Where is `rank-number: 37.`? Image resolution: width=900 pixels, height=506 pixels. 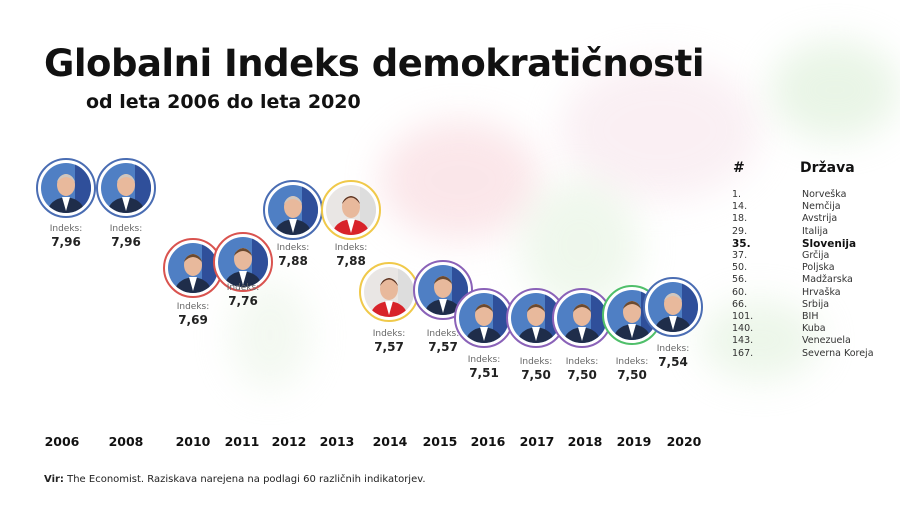 rank-number: 37. is located at coordinates (740, 255).